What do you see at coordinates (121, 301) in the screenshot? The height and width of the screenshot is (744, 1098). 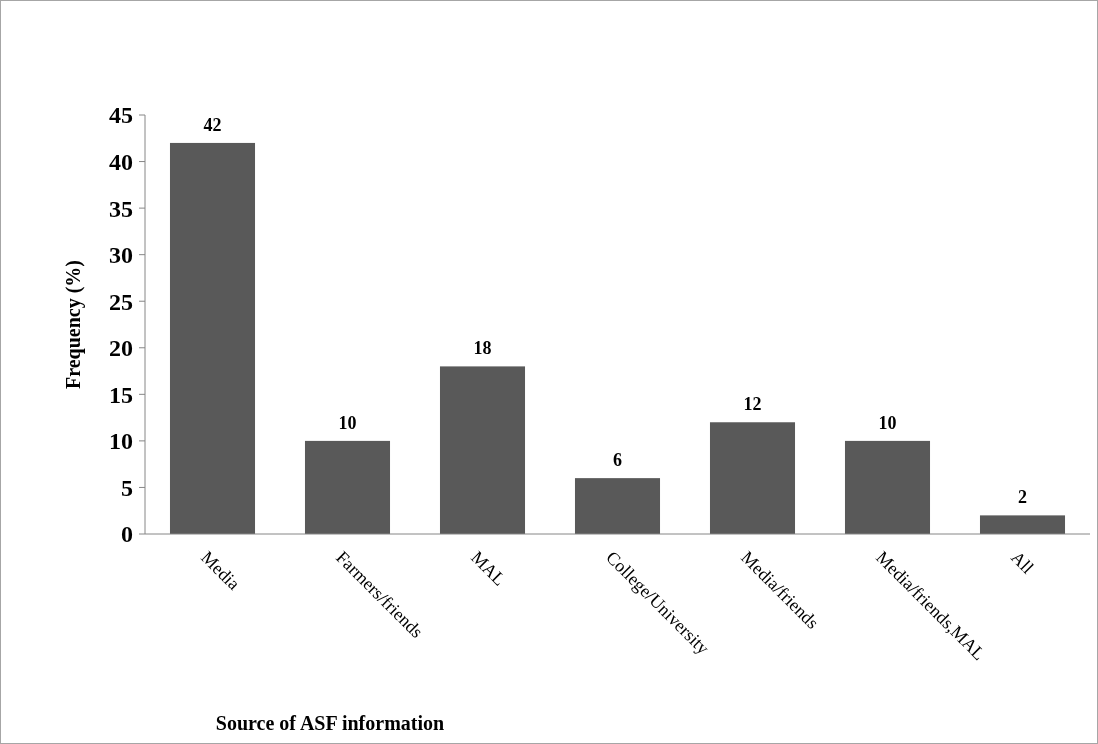 I see `y-tick-label: 25` at bounding box center [121, 301].